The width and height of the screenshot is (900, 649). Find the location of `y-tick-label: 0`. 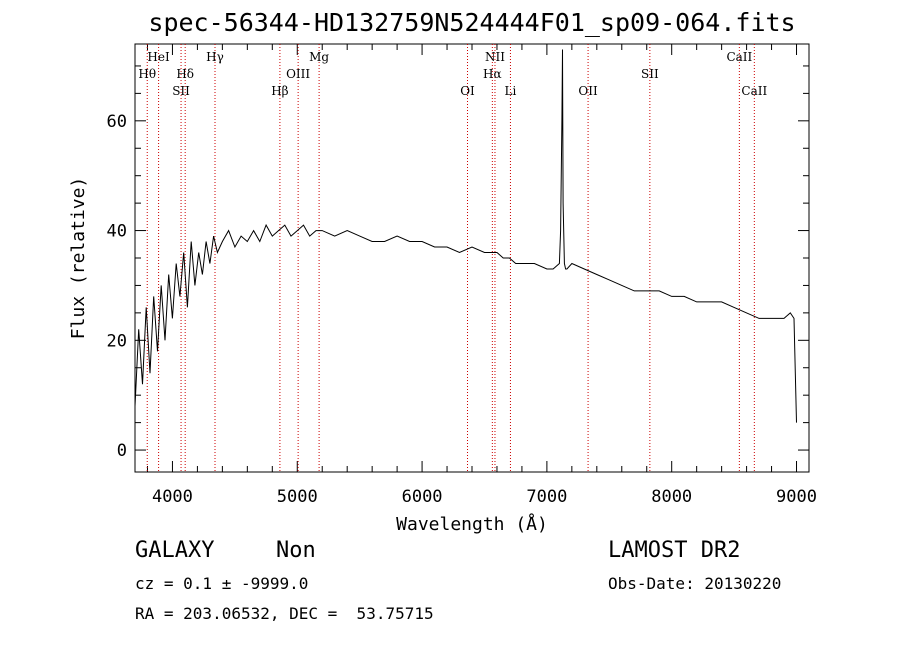

y-tick-label: 0 is located at coordinates (122, 451).